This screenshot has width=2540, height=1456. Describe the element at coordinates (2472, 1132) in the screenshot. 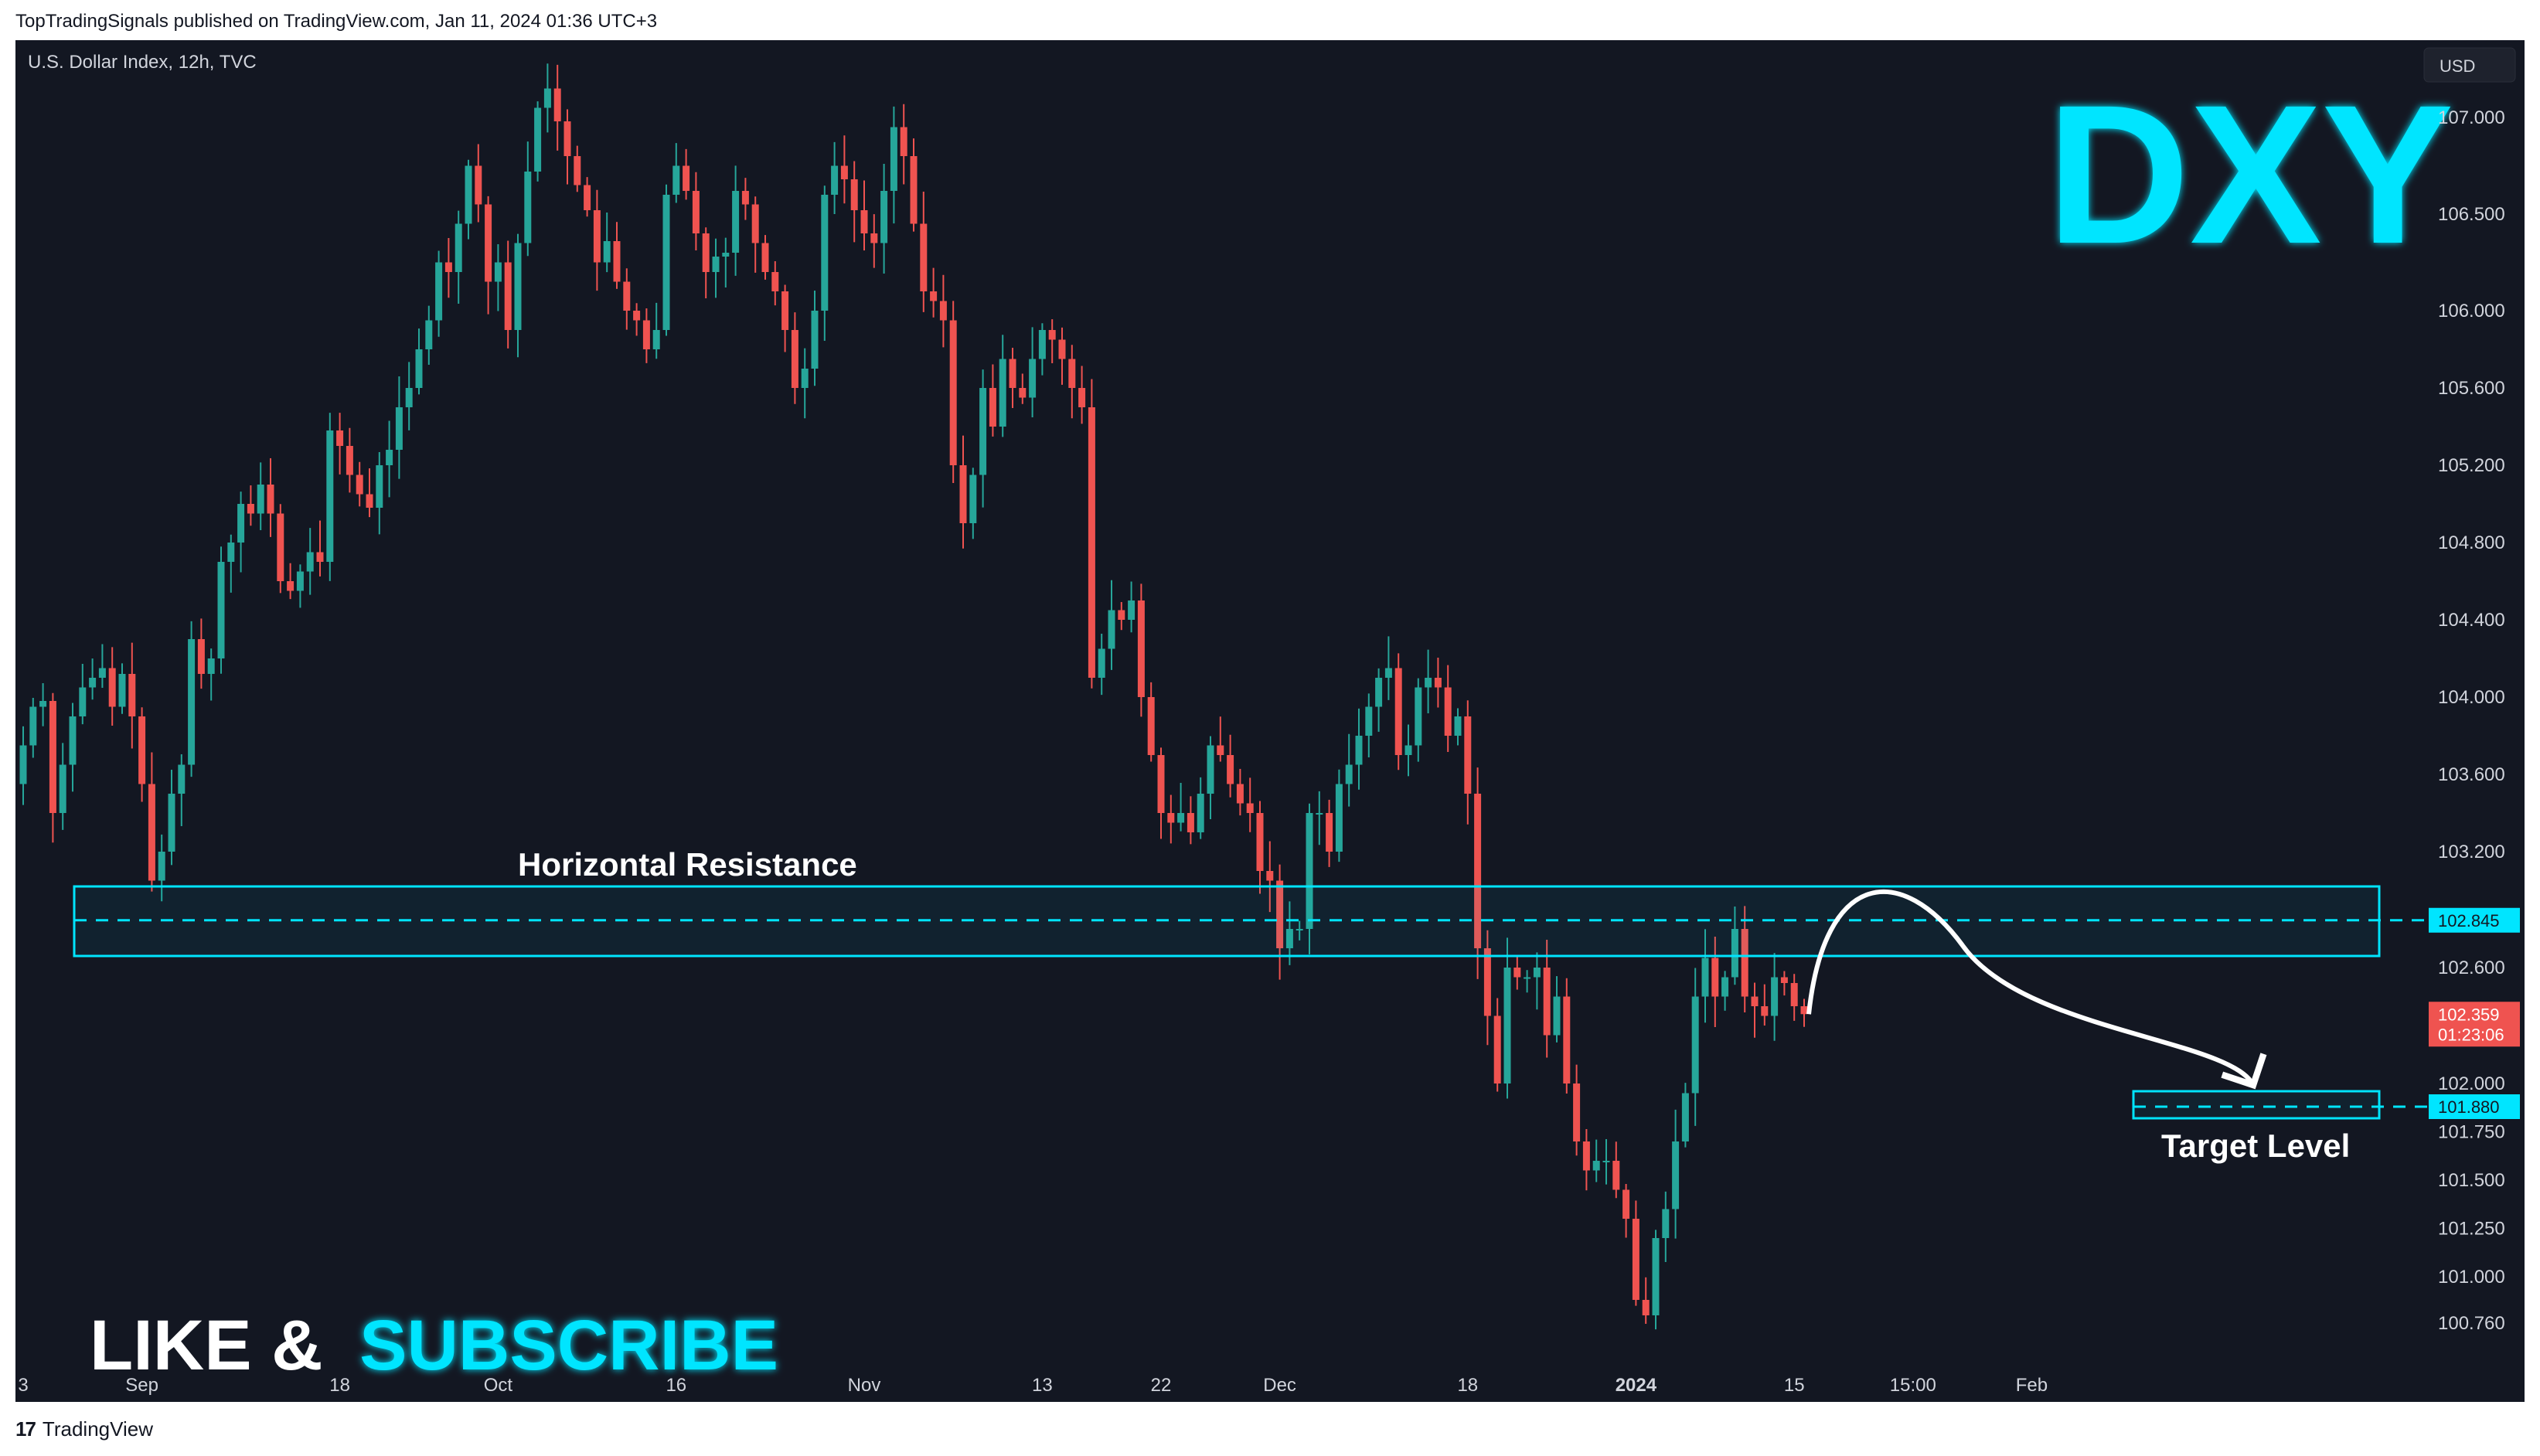

I see `y-tick-label: 101.750` at that location.